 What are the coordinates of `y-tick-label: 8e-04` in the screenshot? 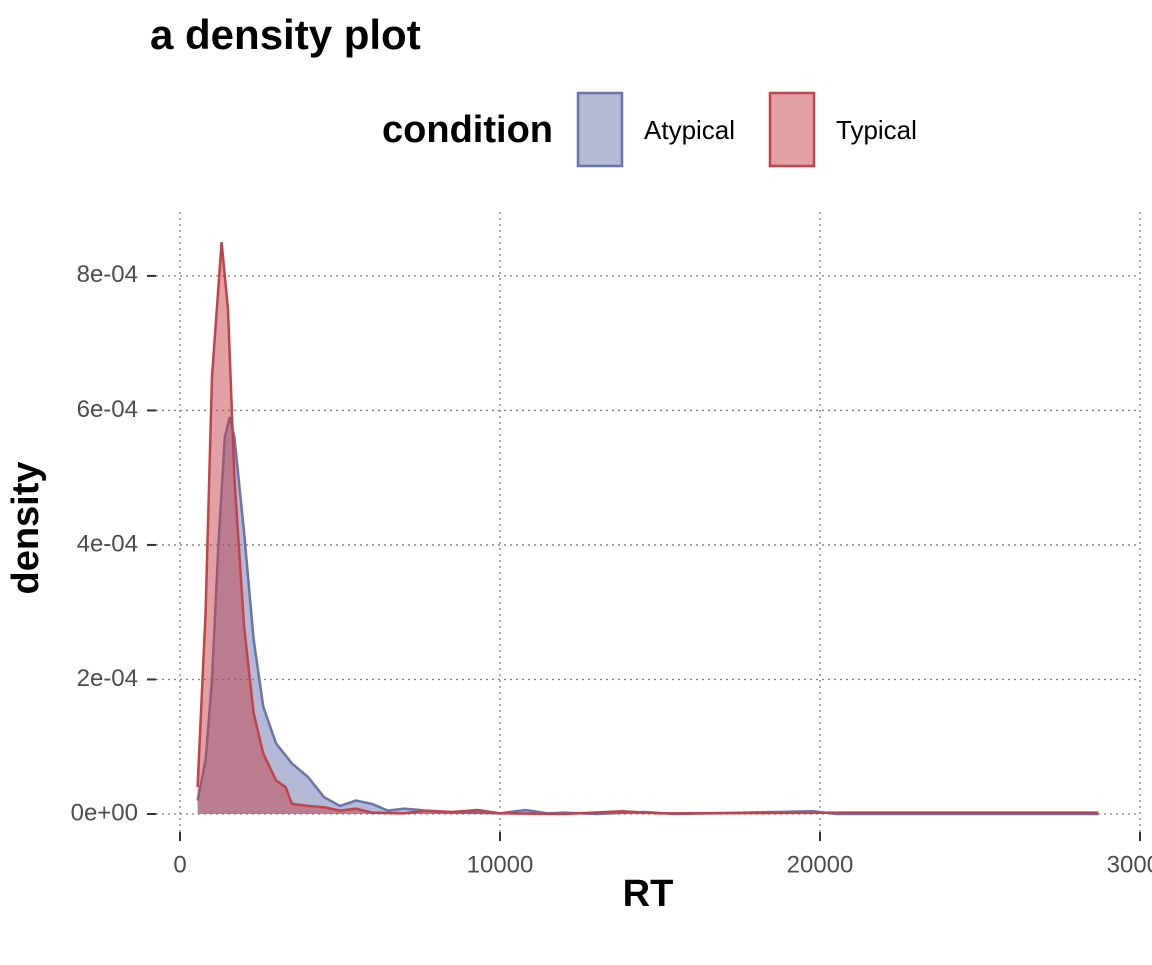 It's located at (107, 274).